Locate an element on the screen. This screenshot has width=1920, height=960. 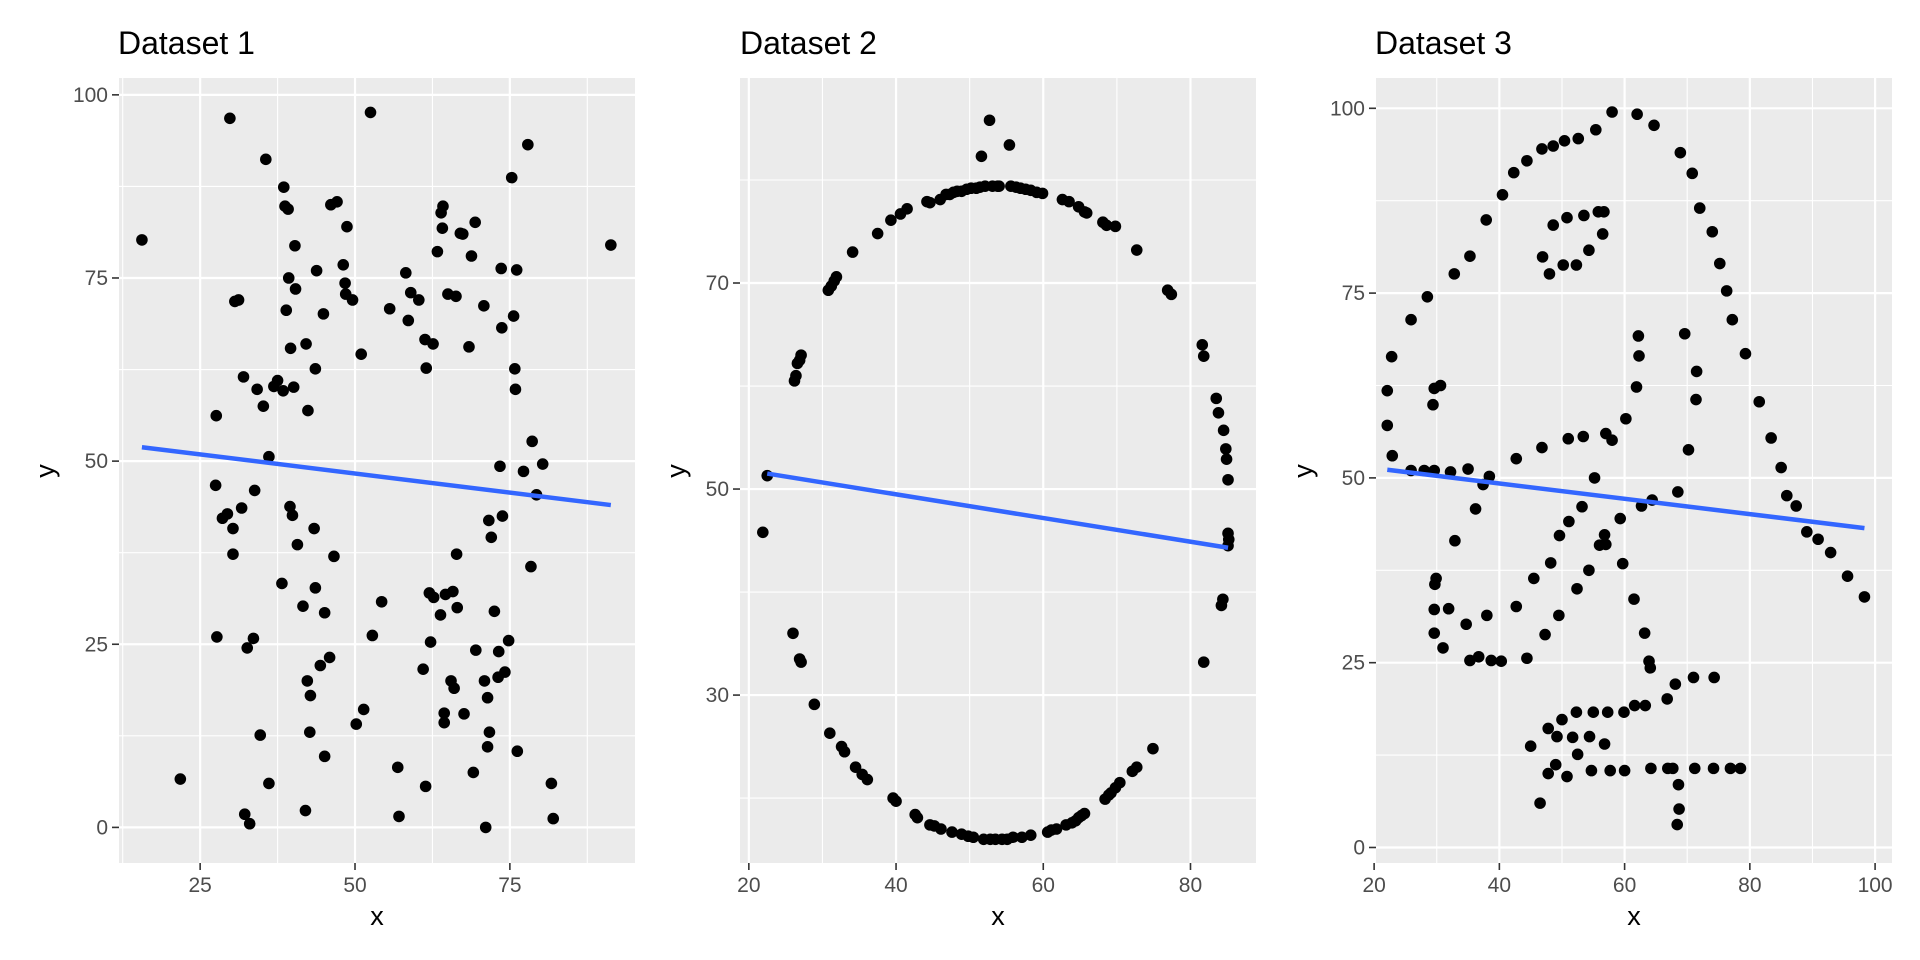
x-tick-label: 100 is located at coordinates (1875, 885).